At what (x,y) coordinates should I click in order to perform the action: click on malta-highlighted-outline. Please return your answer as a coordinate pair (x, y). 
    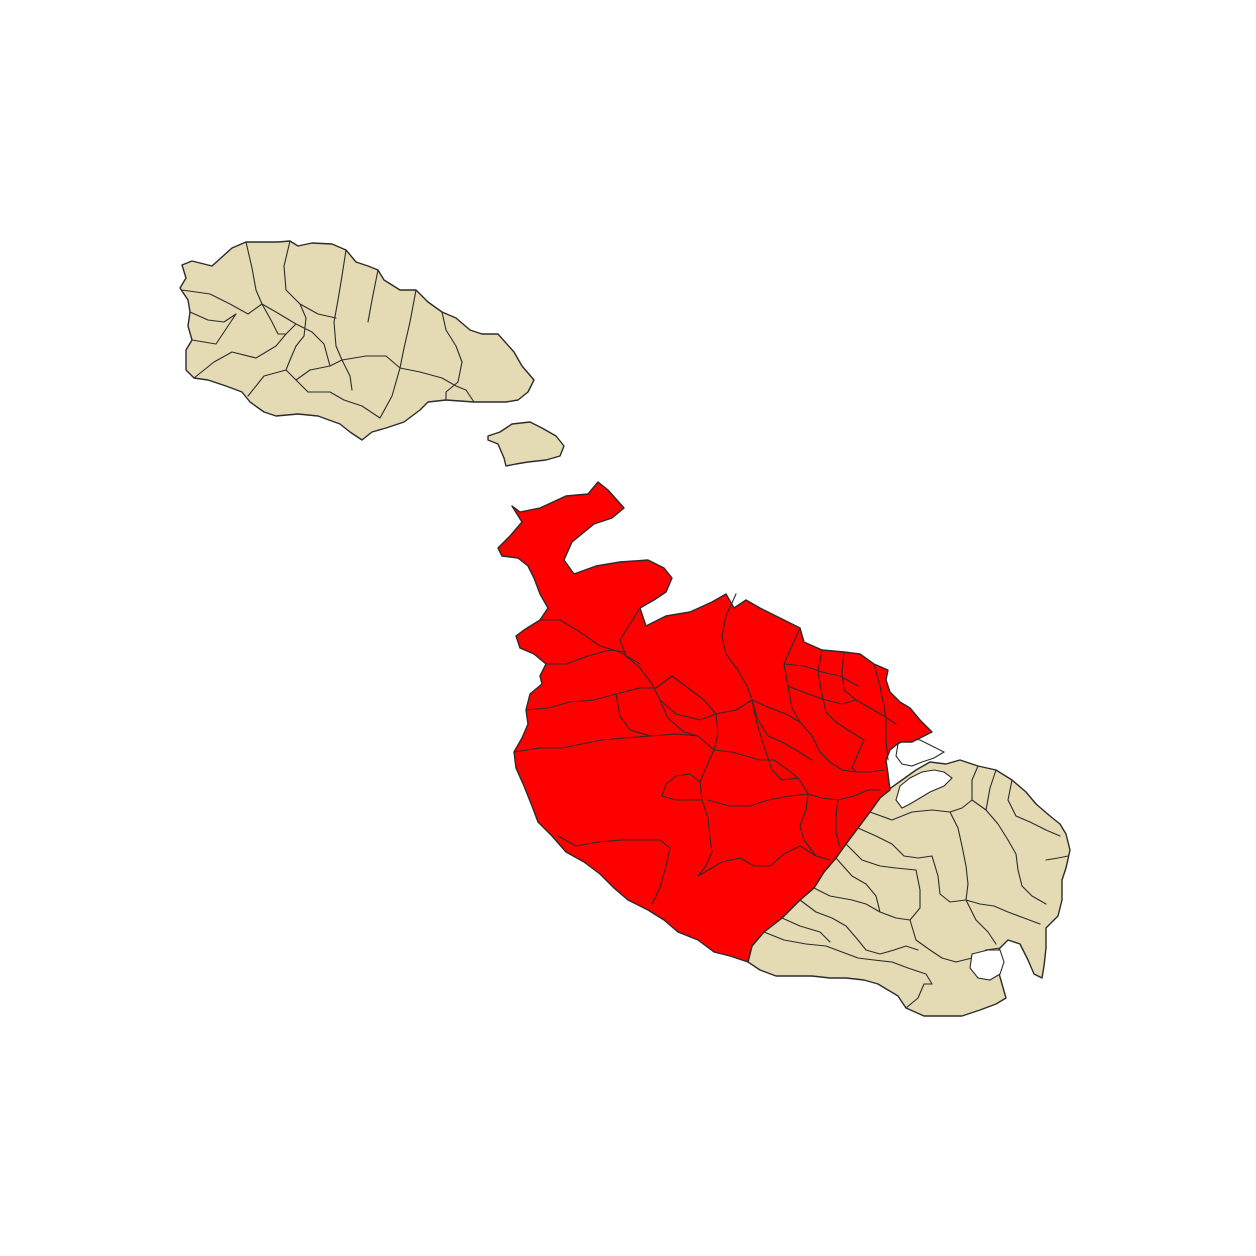
    Looking at the image, I should click on (715, 722).